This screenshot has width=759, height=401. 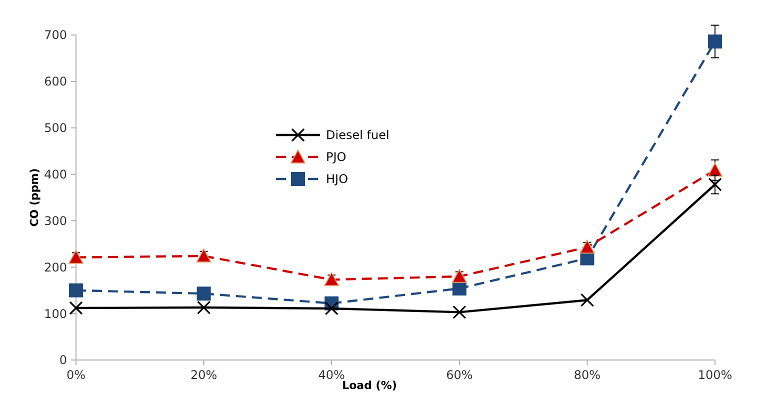 I want to click on x-axis-title: Load (%), so click(x=369, y=385).